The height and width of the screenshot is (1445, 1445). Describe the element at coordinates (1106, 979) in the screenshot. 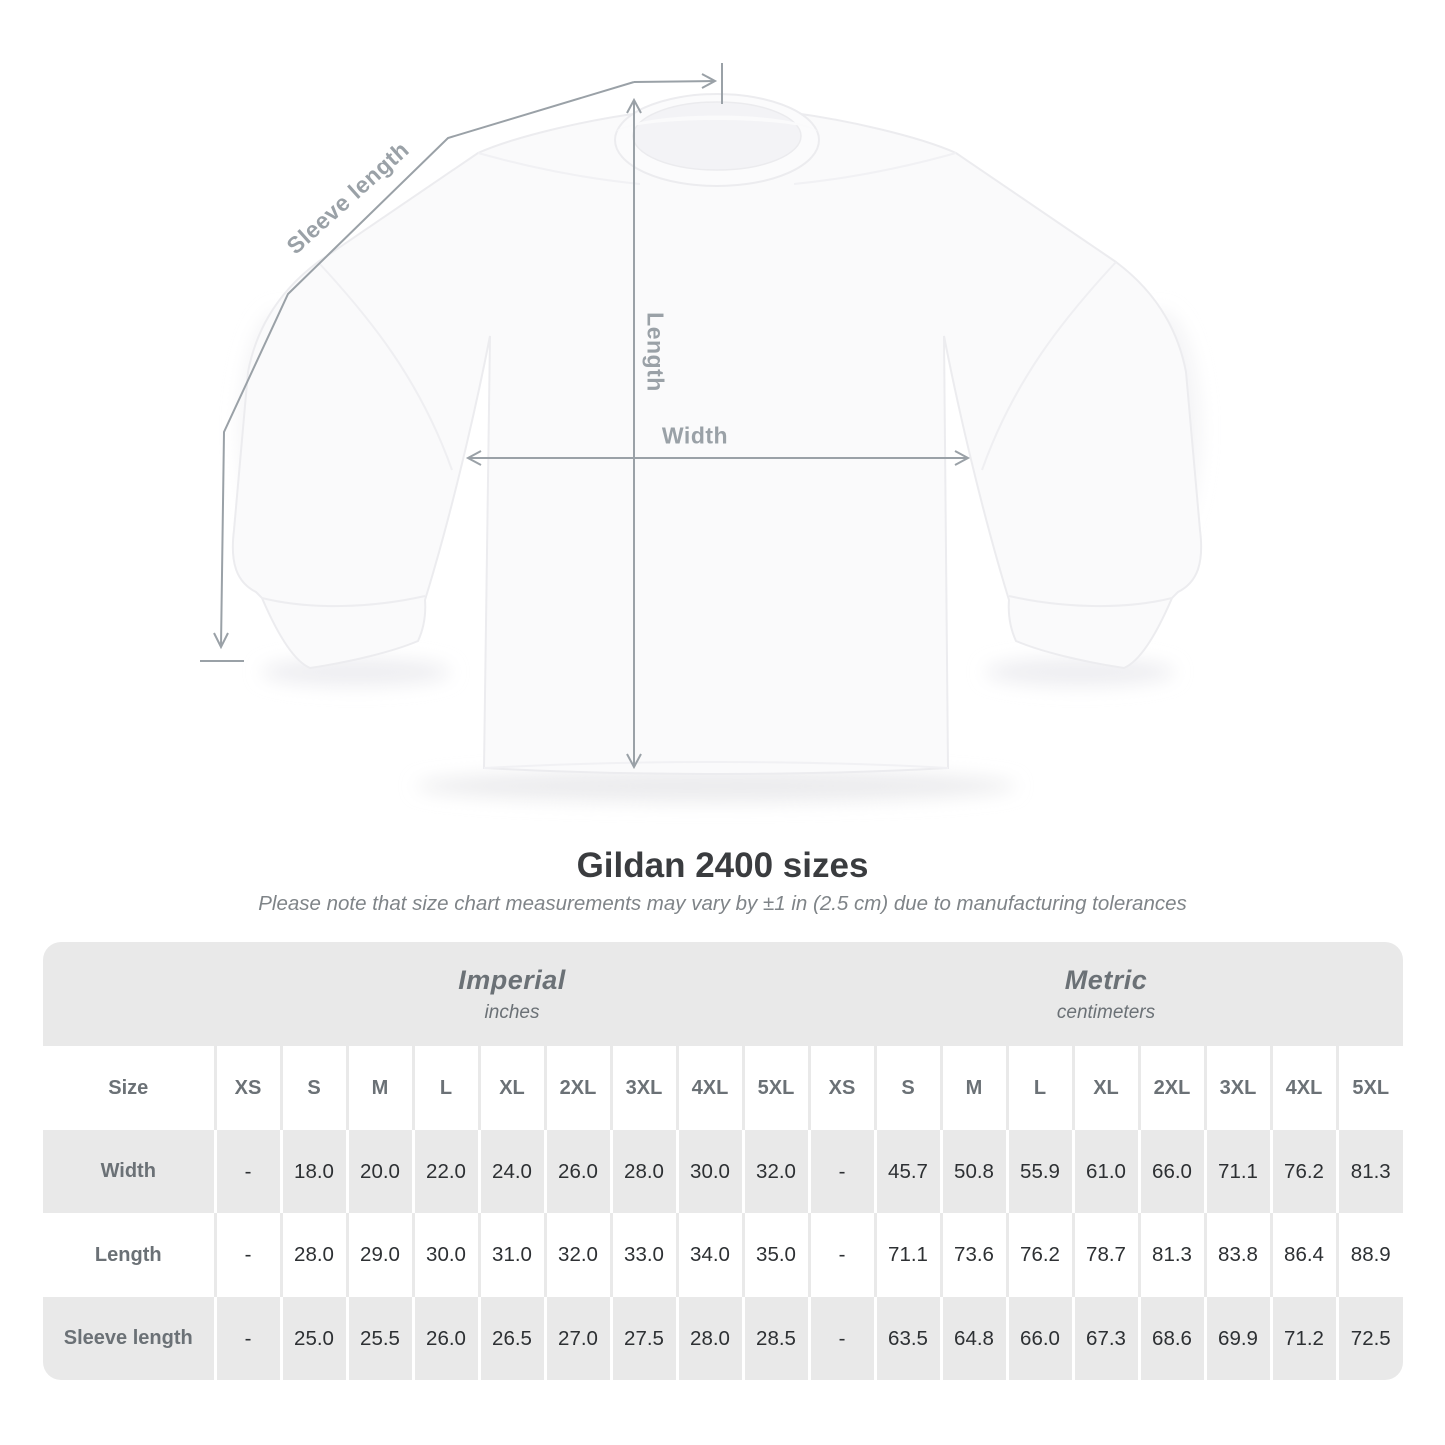

I see `metric-group-name: Metric` at that location.